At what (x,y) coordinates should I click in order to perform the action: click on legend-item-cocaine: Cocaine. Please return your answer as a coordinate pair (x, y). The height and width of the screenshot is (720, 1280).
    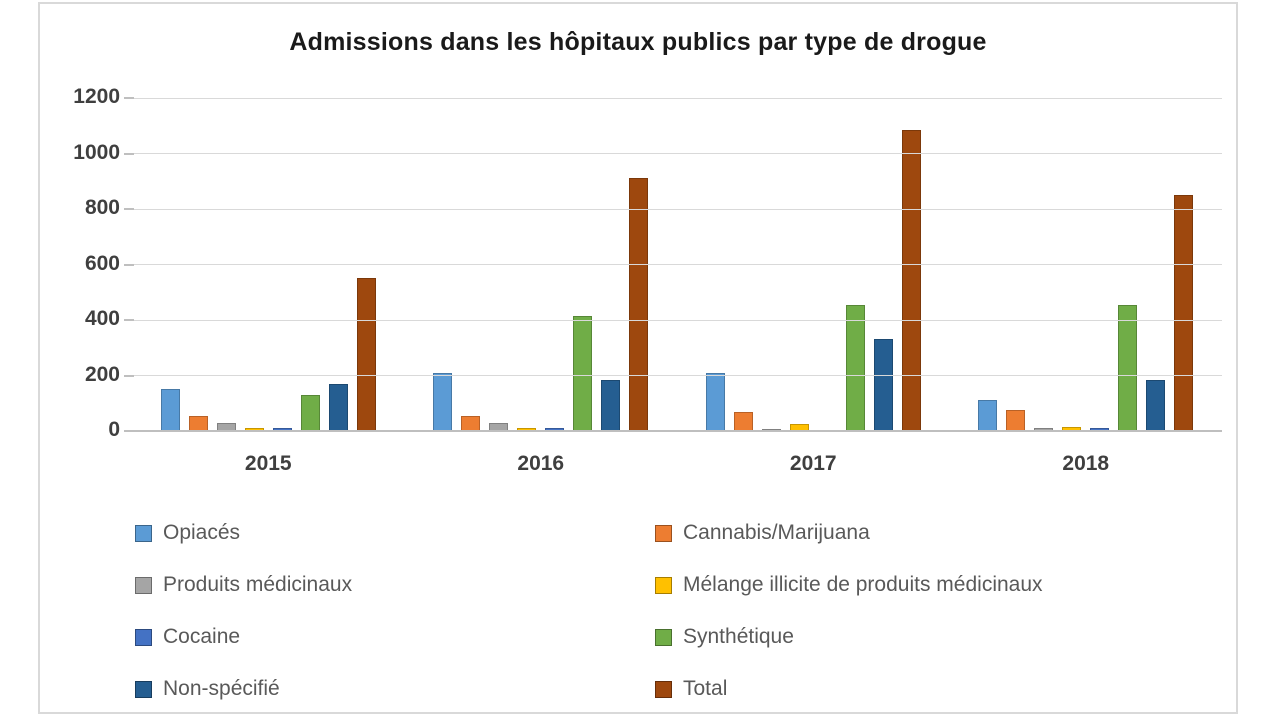
    Looking at the image, I should click on (395, 637).